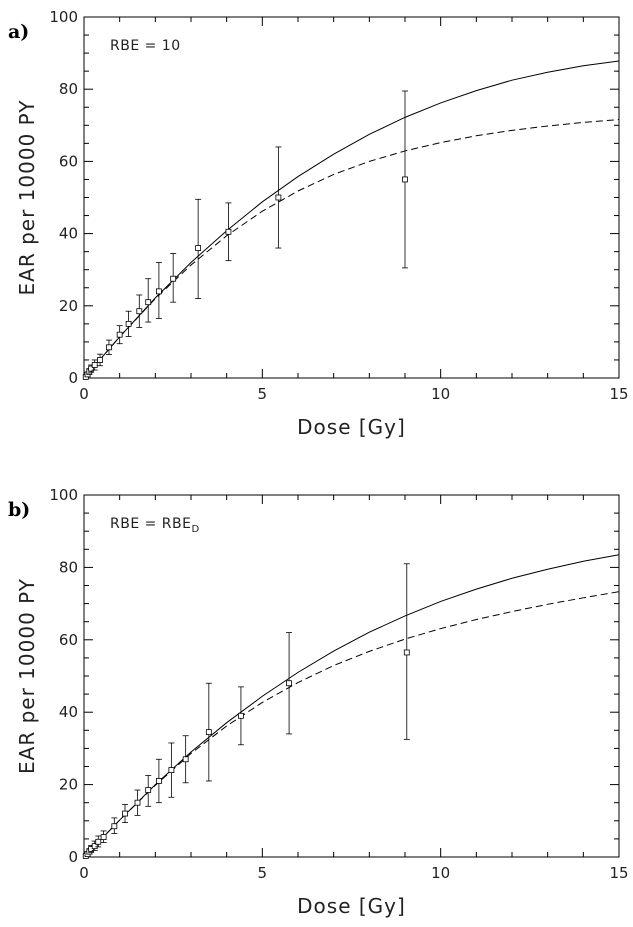 Image resolution: width=633 pixels, height=927 pixels. What do you see at coordinates (84, 873) in the screenshot?
I see `chart-b-x-tick-label: 0` at bounding box center [84, 873].